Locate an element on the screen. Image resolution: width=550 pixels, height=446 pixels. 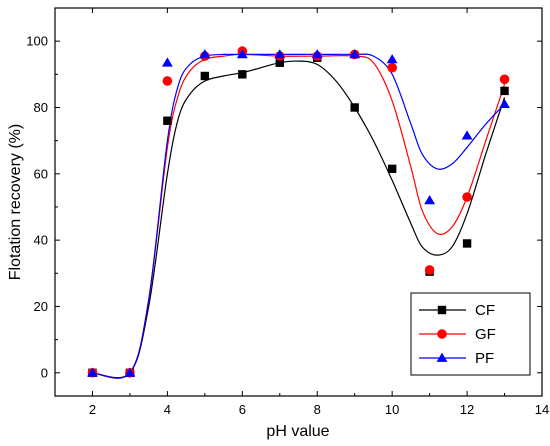
x-tick-label: 8 is located at coordinates (317, 409).